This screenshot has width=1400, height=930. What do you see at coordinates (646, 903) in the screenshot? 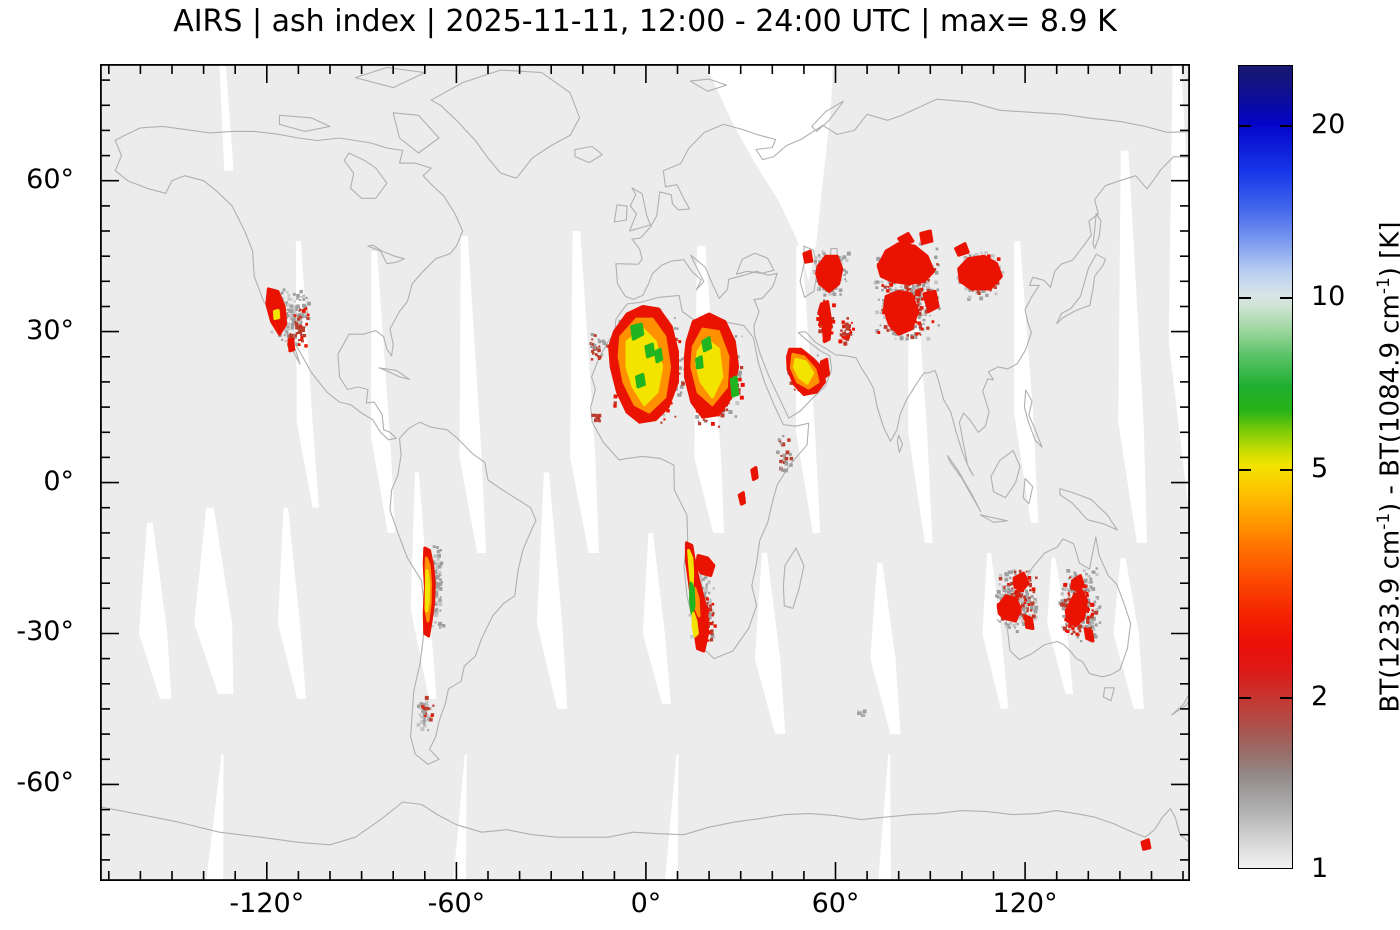
I see `x-tick-label: 0°` at bounding box center [646, 903].